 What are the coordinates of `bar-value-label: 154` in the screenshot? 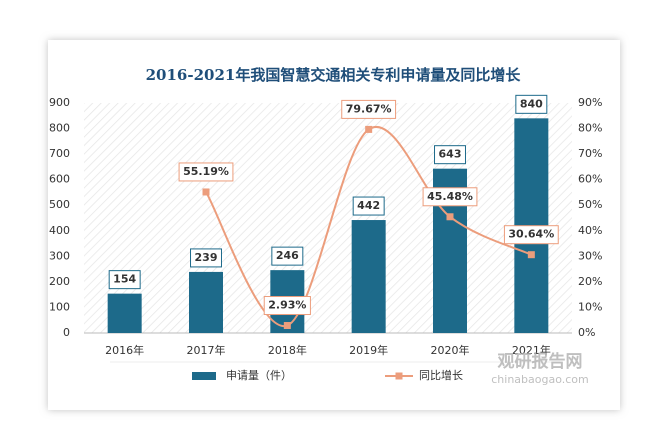 It's located at (124, 279).